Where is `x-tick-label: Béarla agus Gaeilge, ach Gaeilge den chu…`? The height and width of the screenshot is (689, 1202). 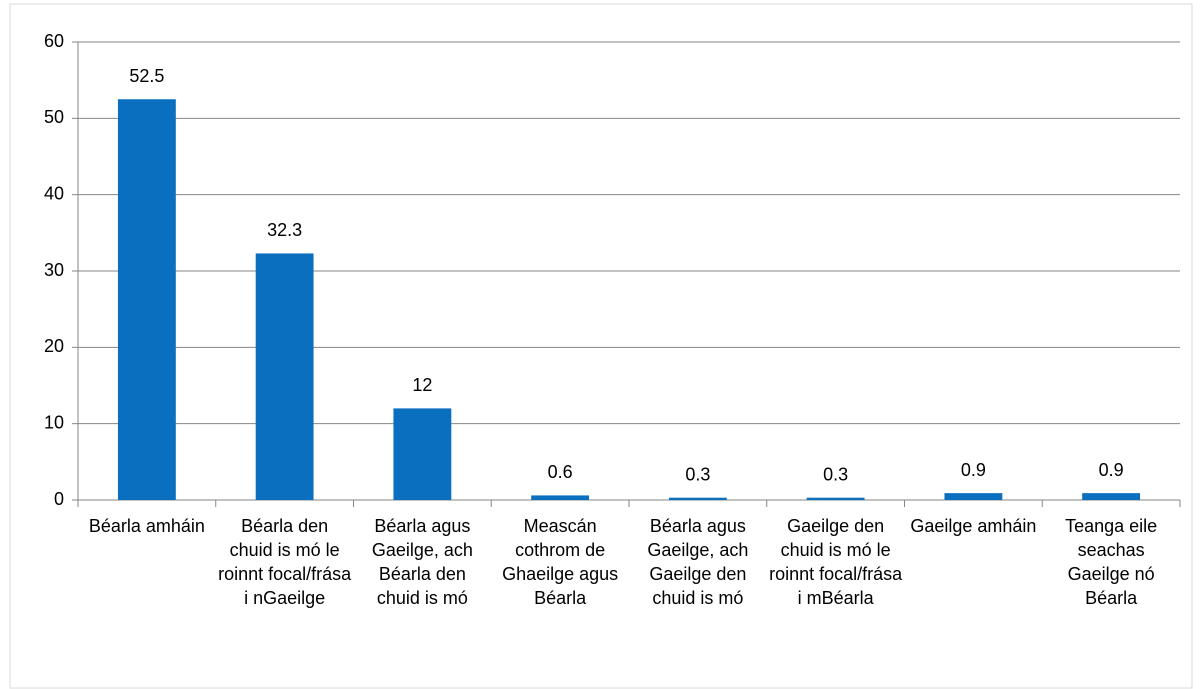
x-tick-label: Béarla agus Gaeilge, ach Gaeilge den chu… is located at coordinates (698, 562).